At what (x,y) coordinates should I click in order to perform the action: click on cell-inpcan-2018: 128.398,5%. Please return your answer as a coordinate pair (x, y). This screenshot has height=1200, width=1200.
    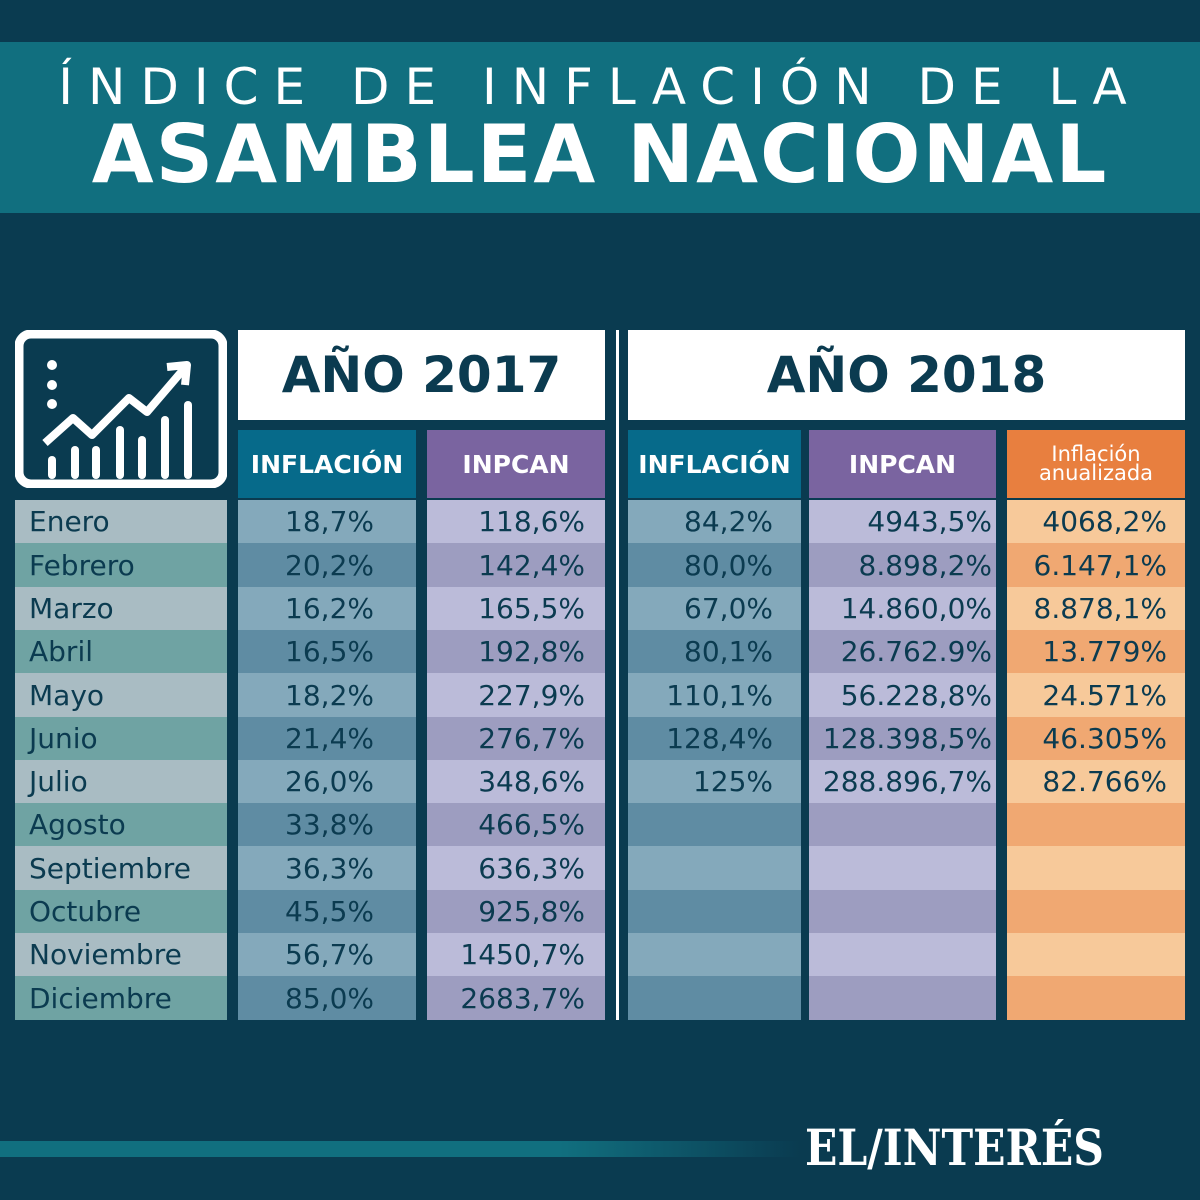
    Looking at the image, I should click on (902, 738).